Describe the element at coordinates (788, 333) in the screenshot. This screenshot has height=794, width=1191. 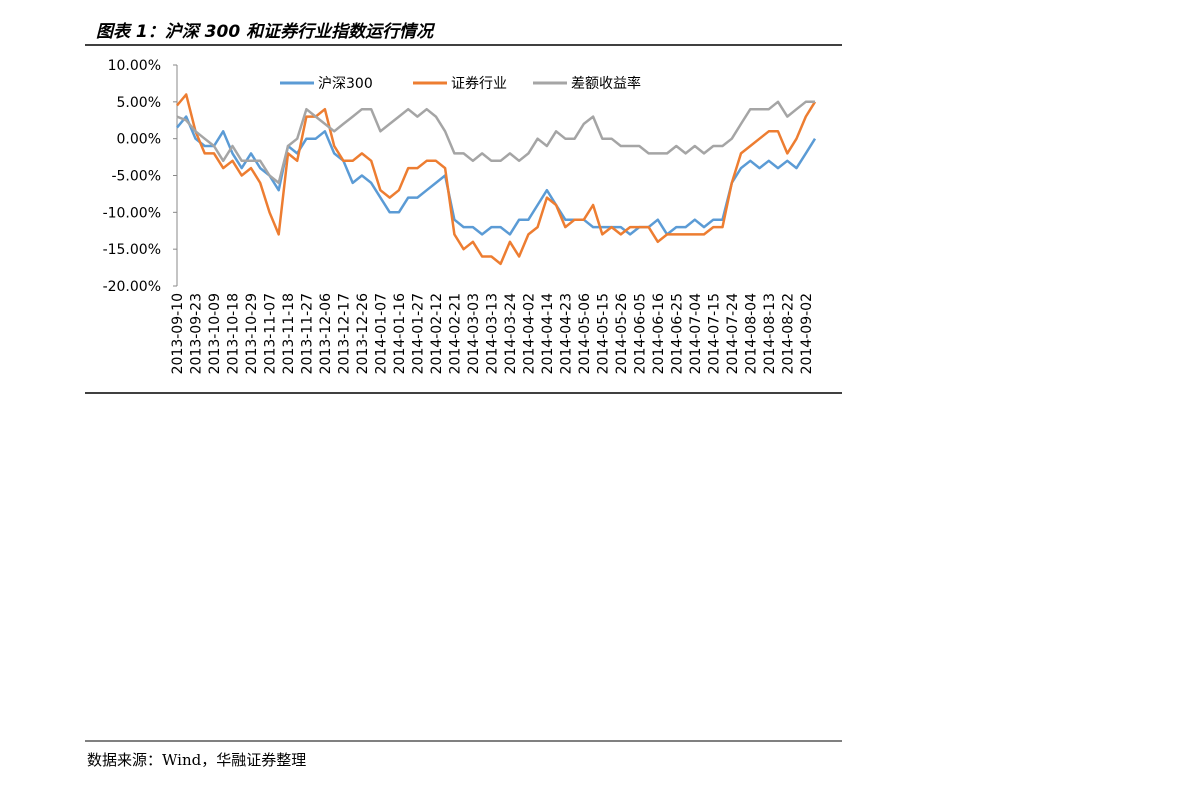
I see `x-tick-label: 2014-08-22` at that location.